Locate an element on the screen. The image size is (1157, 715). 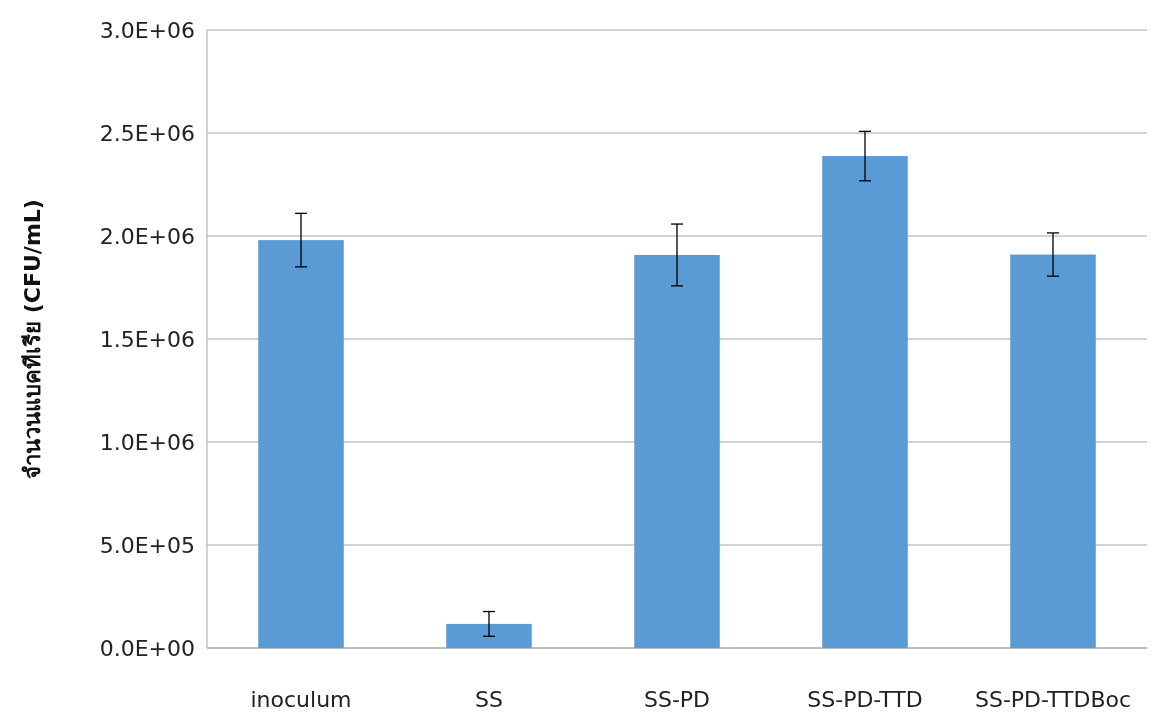
x-tick-label: SS-PD is located at coordinates (677, 699).